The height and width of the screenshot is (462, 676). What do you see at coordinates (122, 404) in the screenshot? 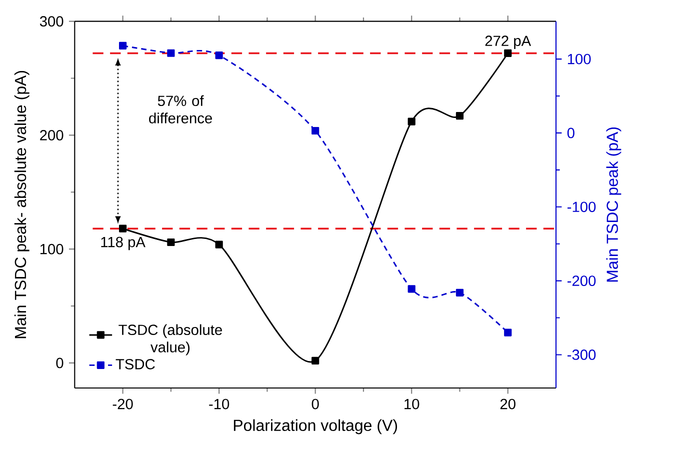
I see `x-tick-label: -20` at bounding box center [122, 404].